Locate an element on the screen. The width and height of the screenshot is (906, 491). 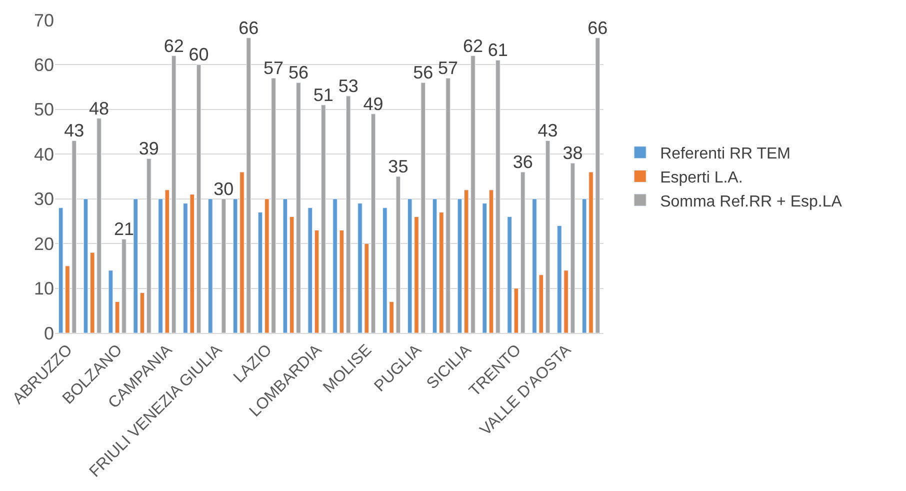
y-tick-label: 10 is located at coordinates (44, 288).